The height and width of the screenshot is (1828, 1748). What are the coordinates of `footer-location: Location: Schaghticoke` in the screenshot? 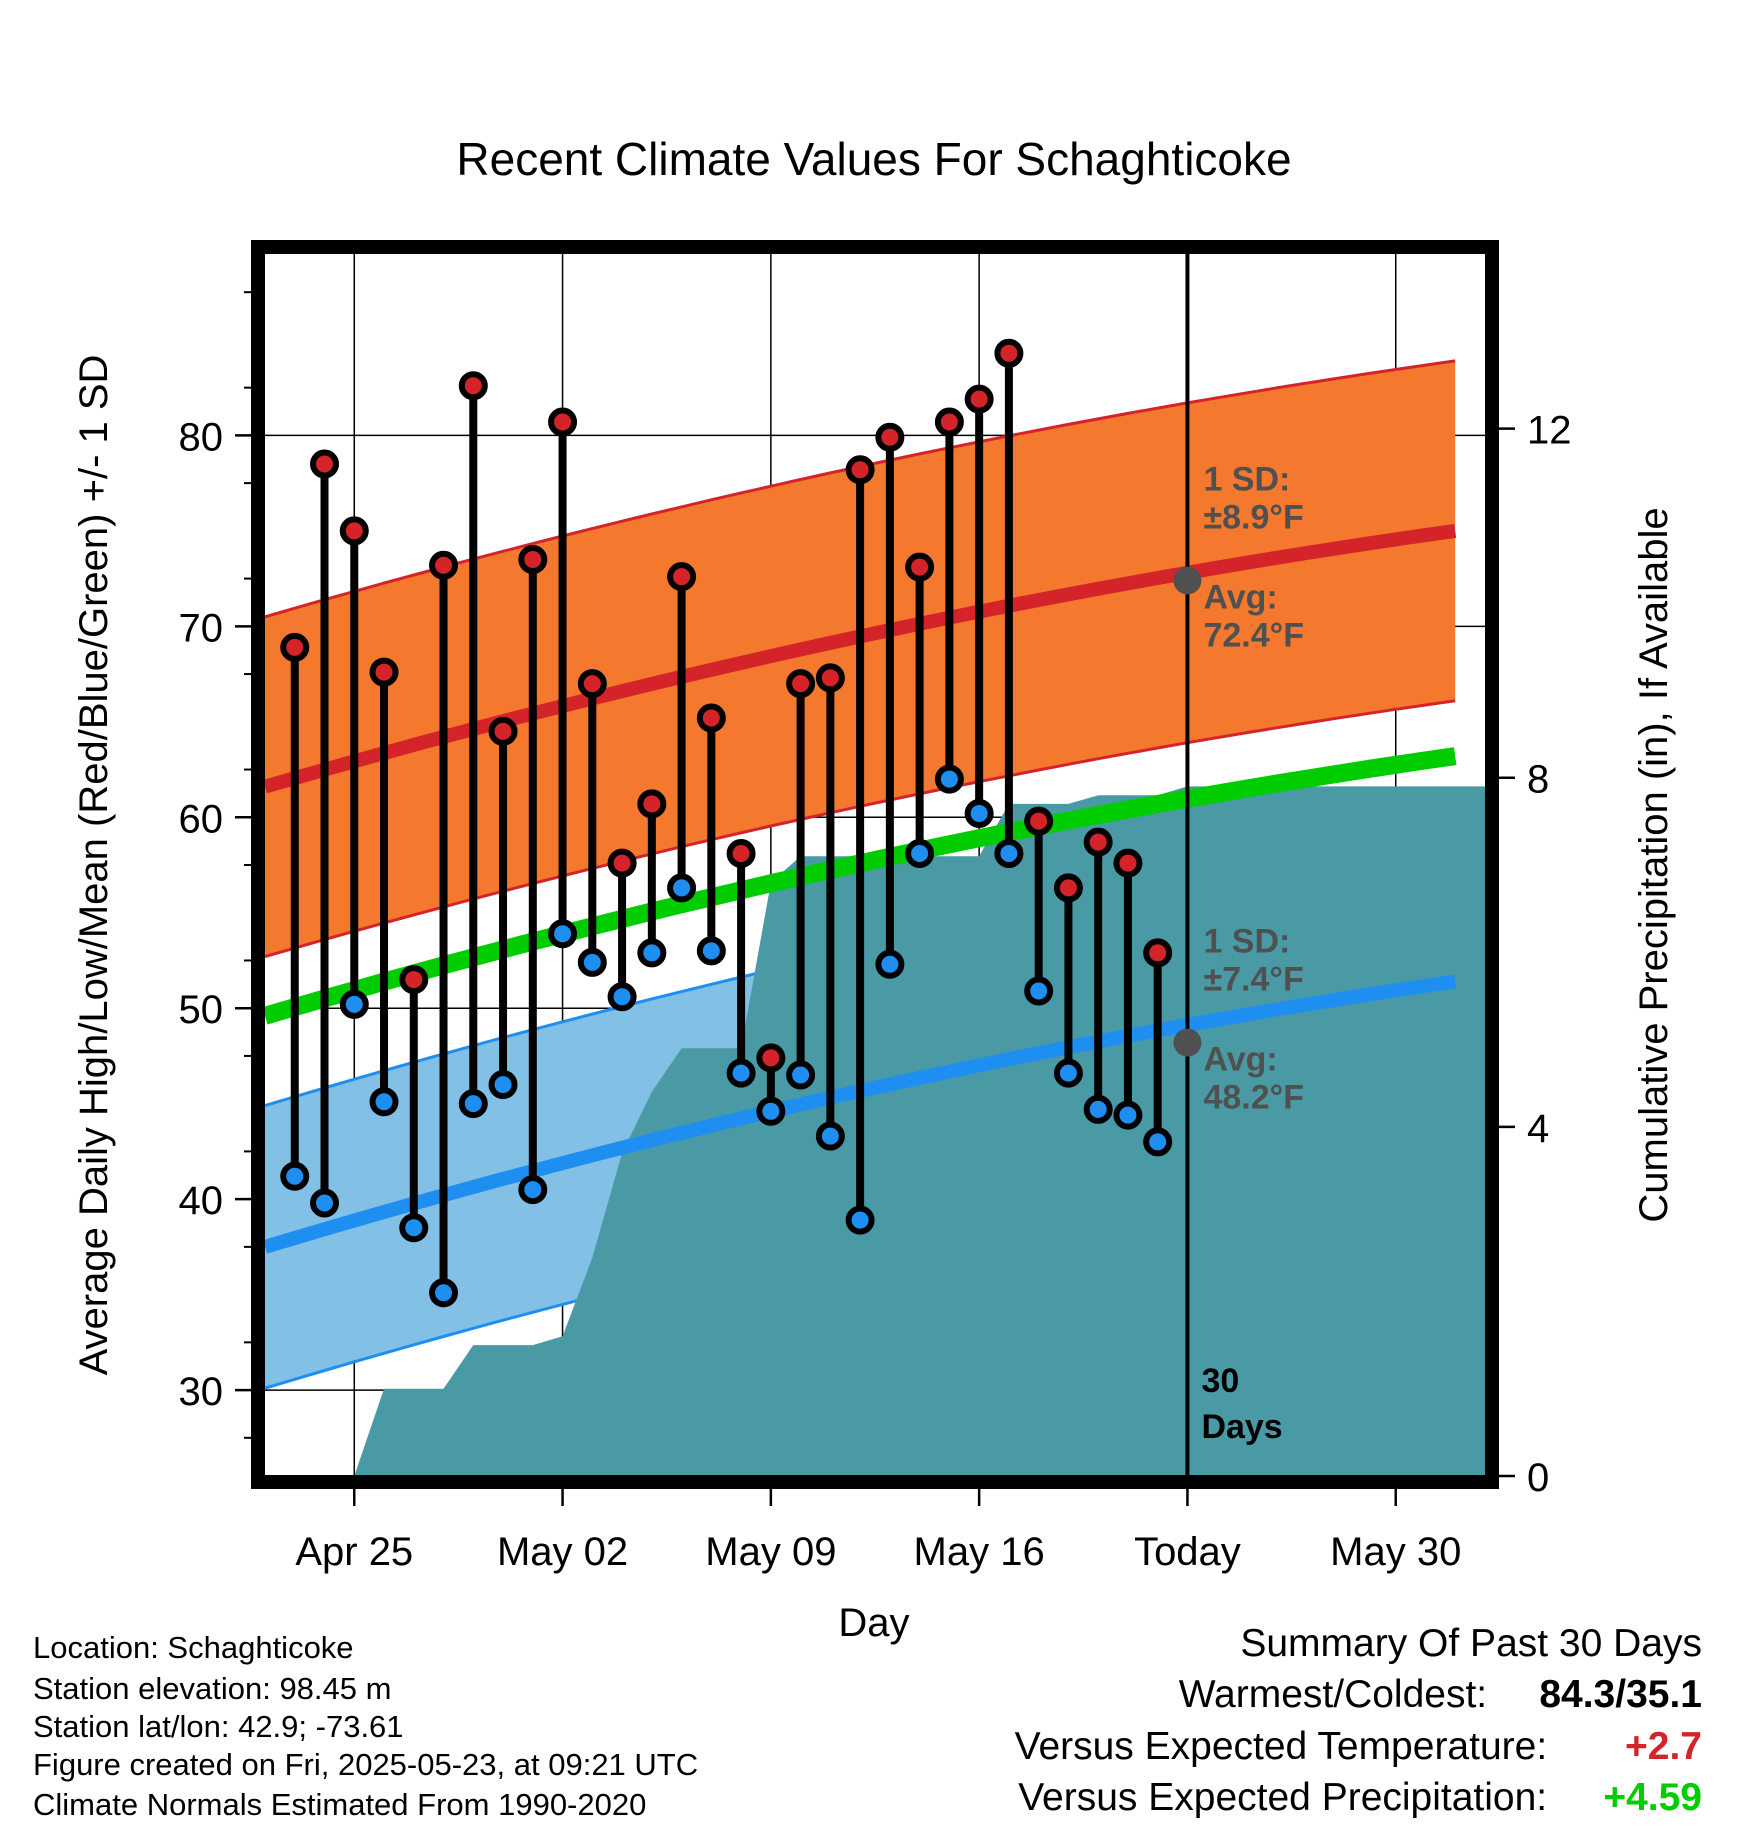 It's located at (193, 1647).